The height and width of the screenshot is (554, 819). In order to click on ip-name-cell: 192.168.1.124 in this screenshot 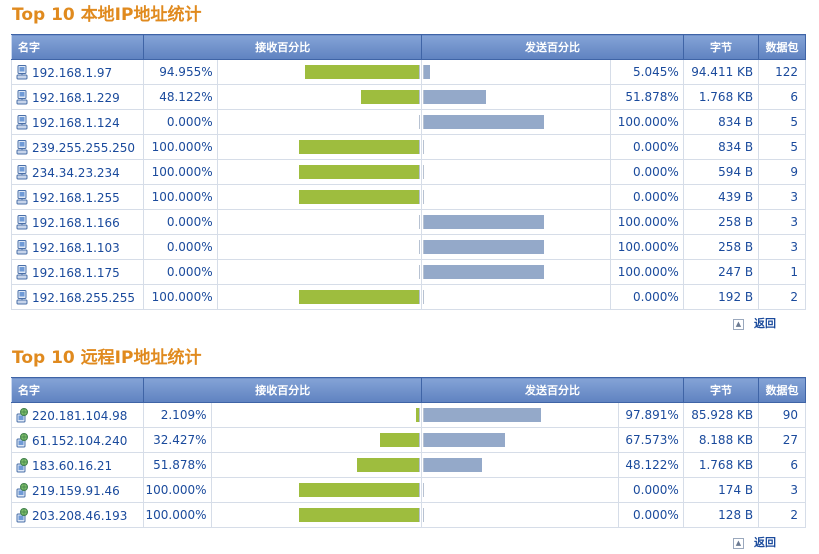, I will do `click(77, 122)`.